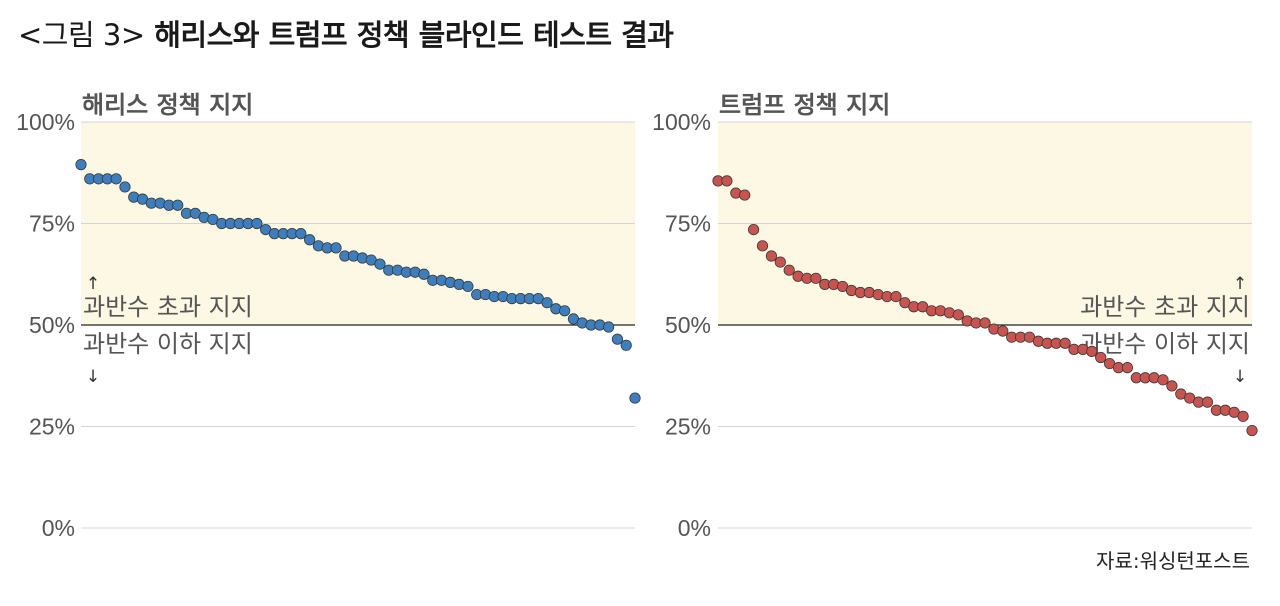 The height and width of the screenshot is (606, 1280). I want to click on figure-title: 해리스와 트럼프 정책 블라인드 테스트 결과, so click(414, 35).